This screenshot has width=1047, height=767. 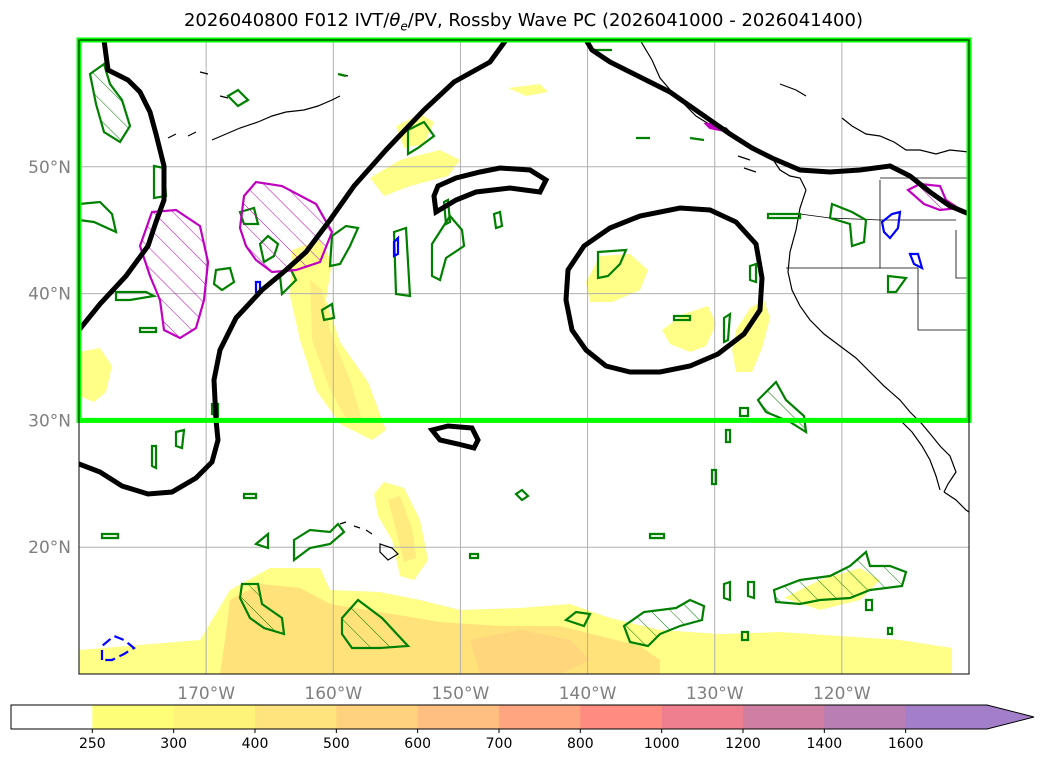 I want to click on colorbar-label: 1600, so click(x=906, y=744).